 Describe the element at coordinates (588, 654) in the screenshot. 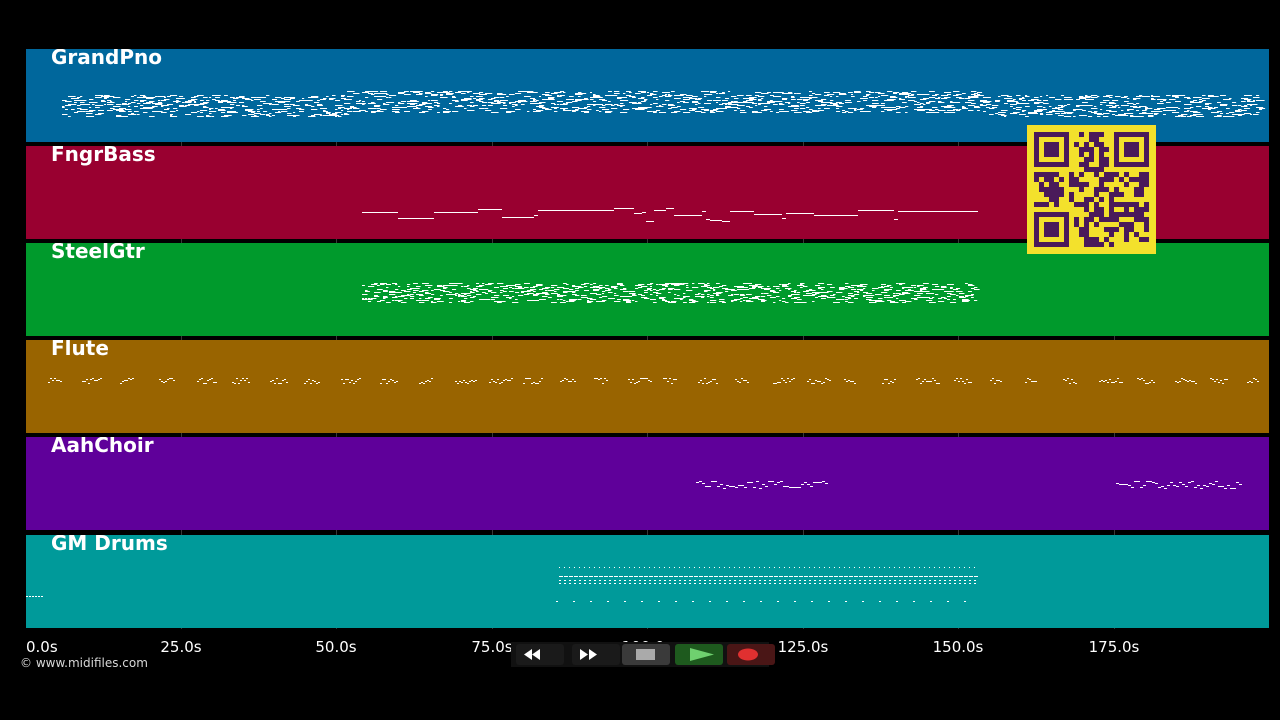

I see `fast-forward-icon` at that location.